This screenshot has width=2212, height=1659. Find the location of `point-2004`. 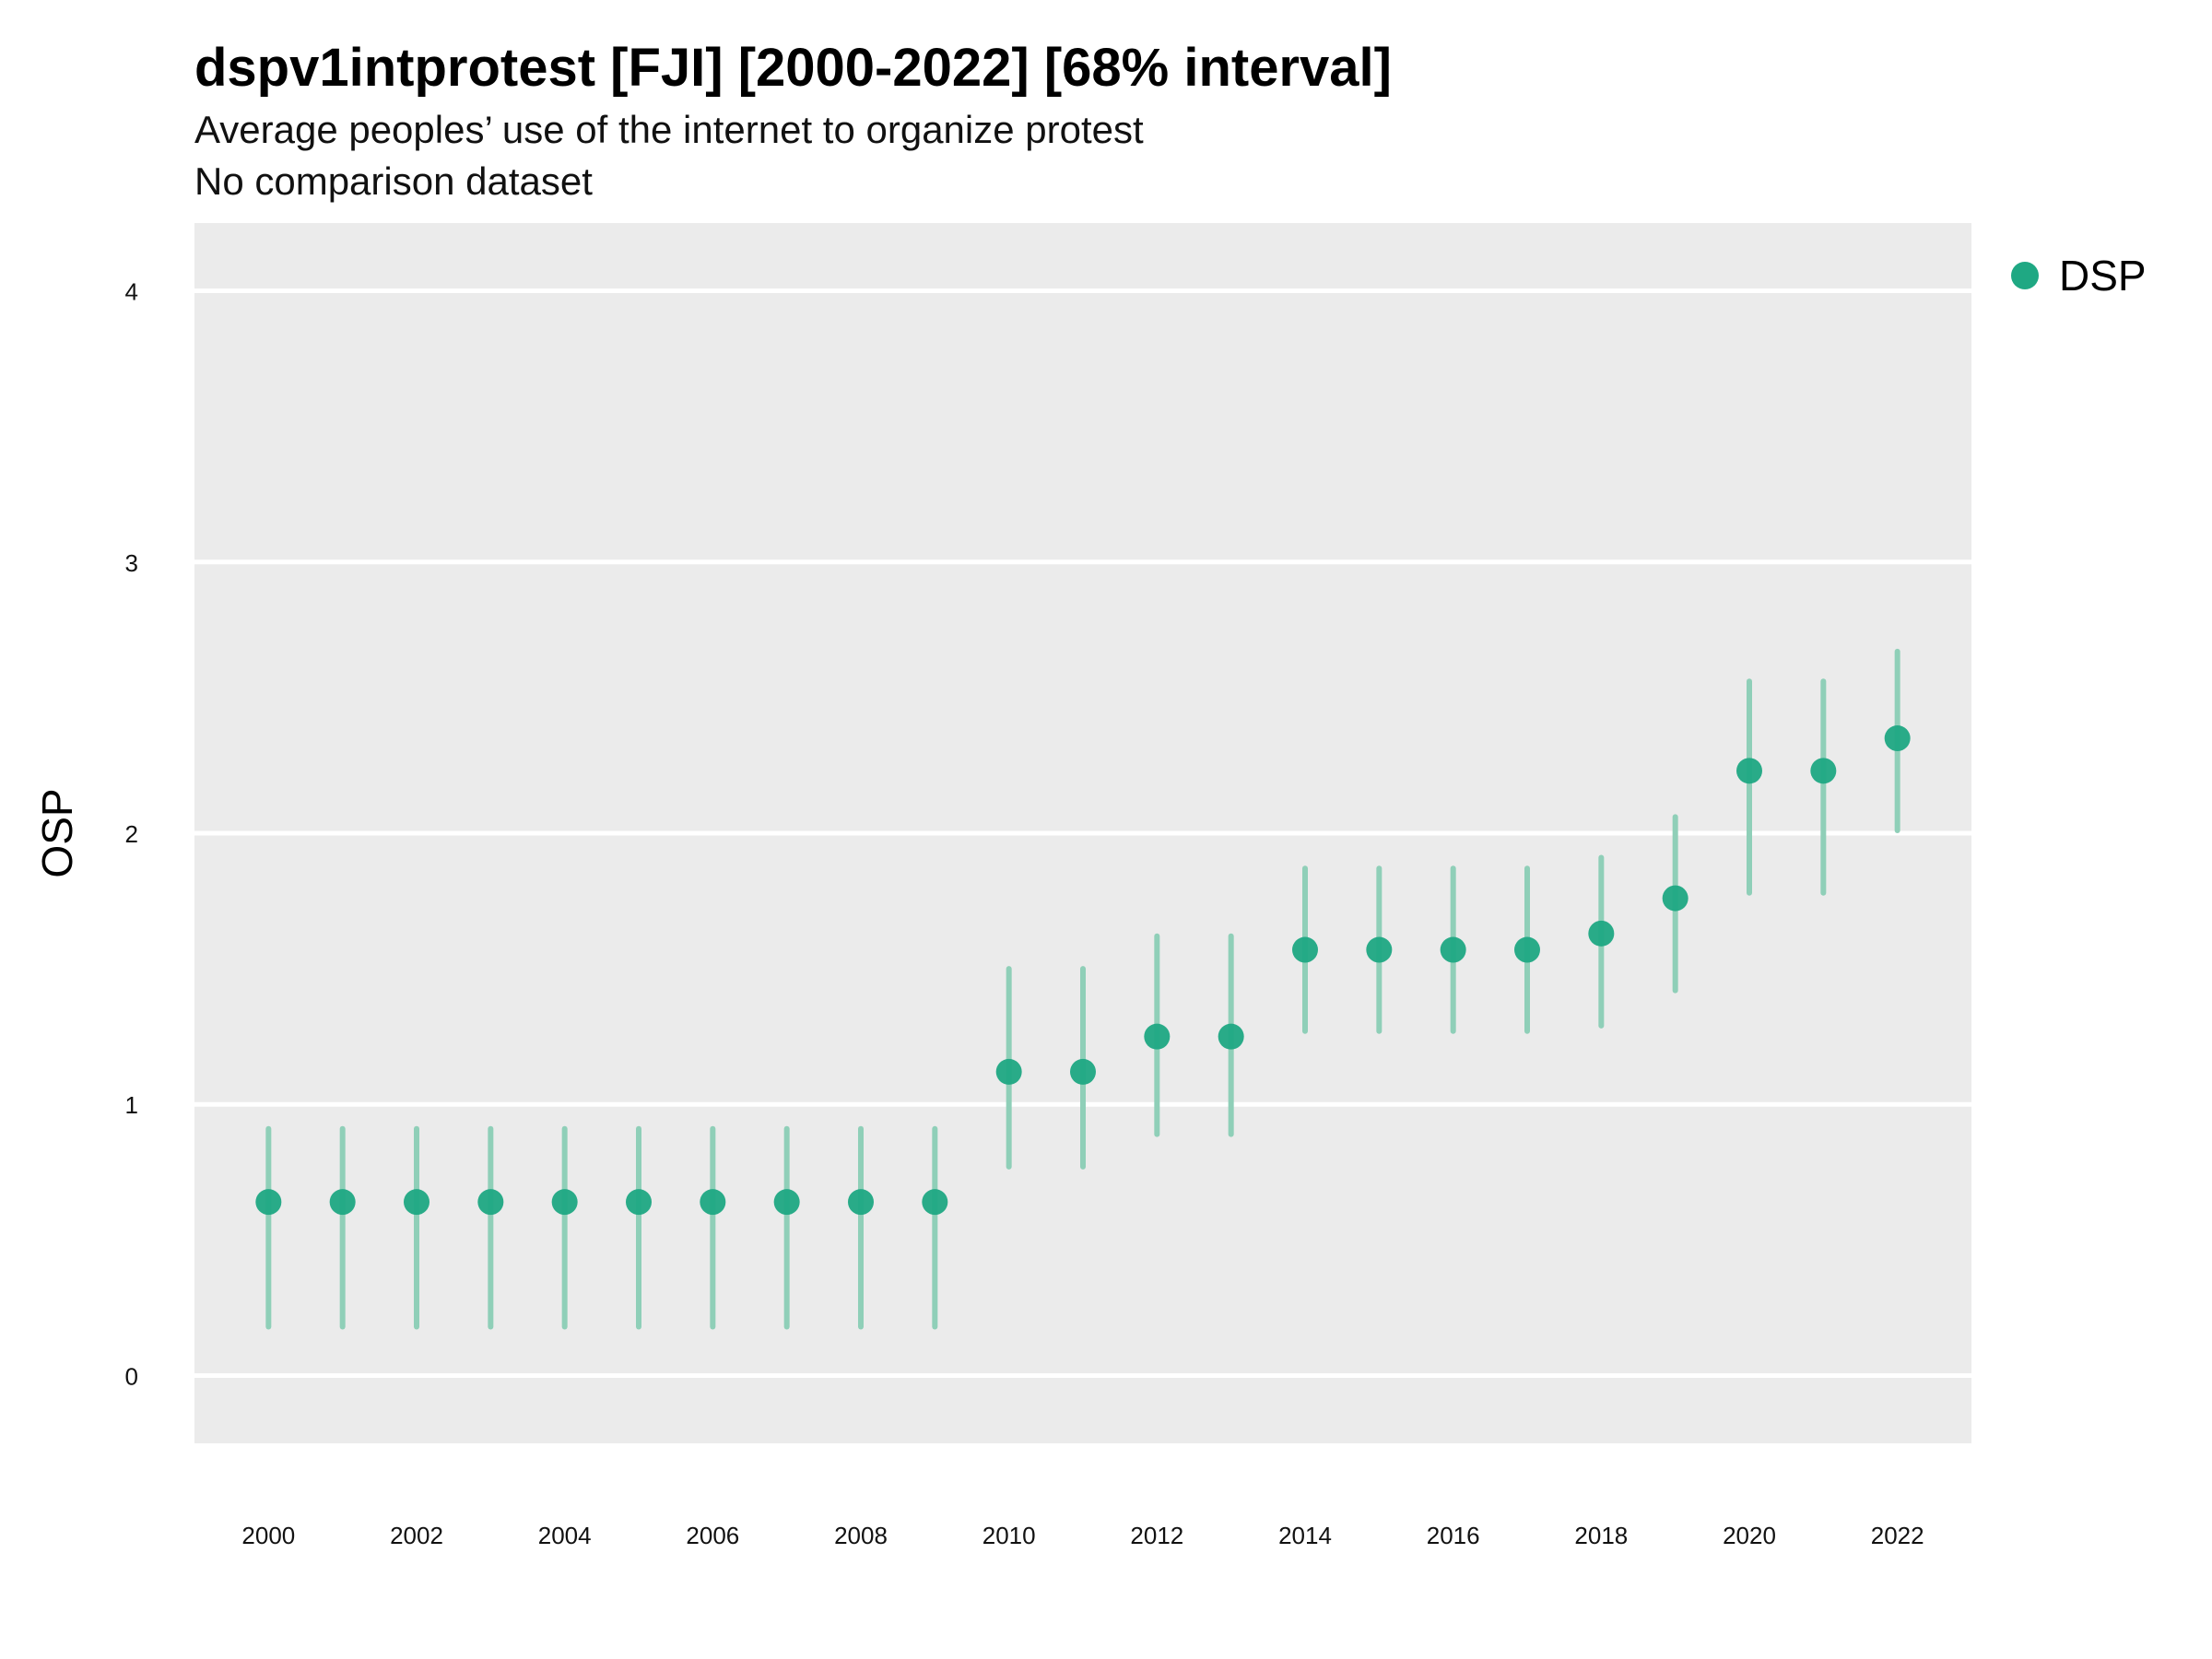

point-2004 is located at coordinates (564, 1202).